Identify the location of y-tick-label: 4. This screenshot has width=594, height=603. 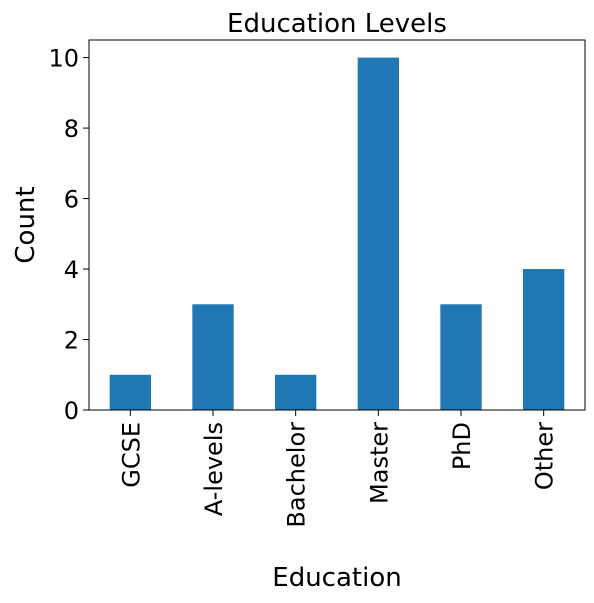
(71, 270).